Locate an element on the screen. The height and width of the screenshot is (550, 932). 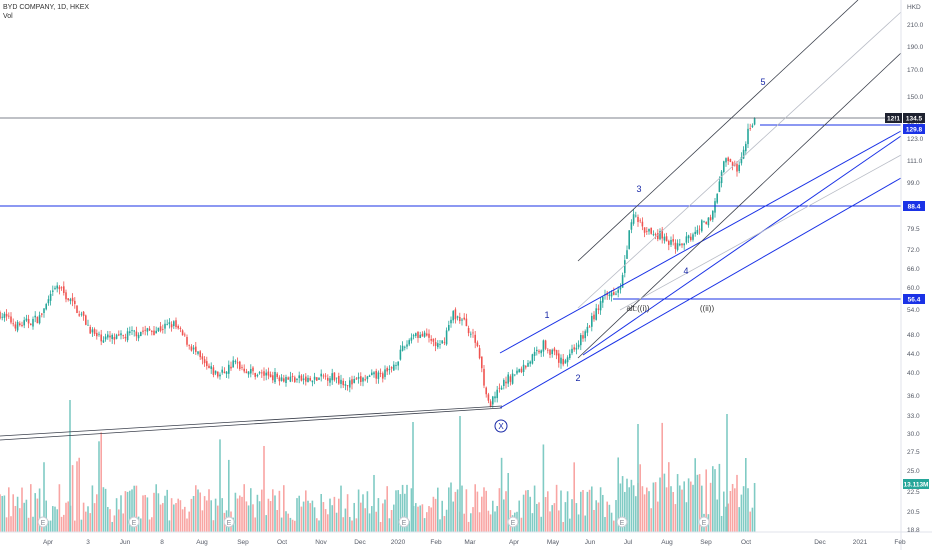
price-tick-label: 111.0 is located at coordinates (915, 161).